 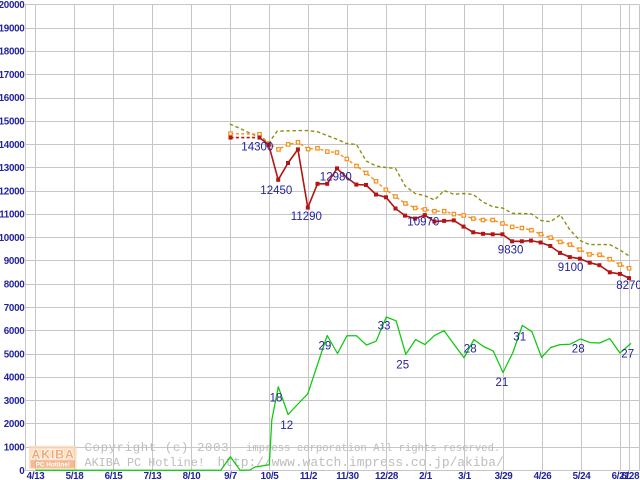 I want to click on svg-text: 15000, so click(x=12, y=122).